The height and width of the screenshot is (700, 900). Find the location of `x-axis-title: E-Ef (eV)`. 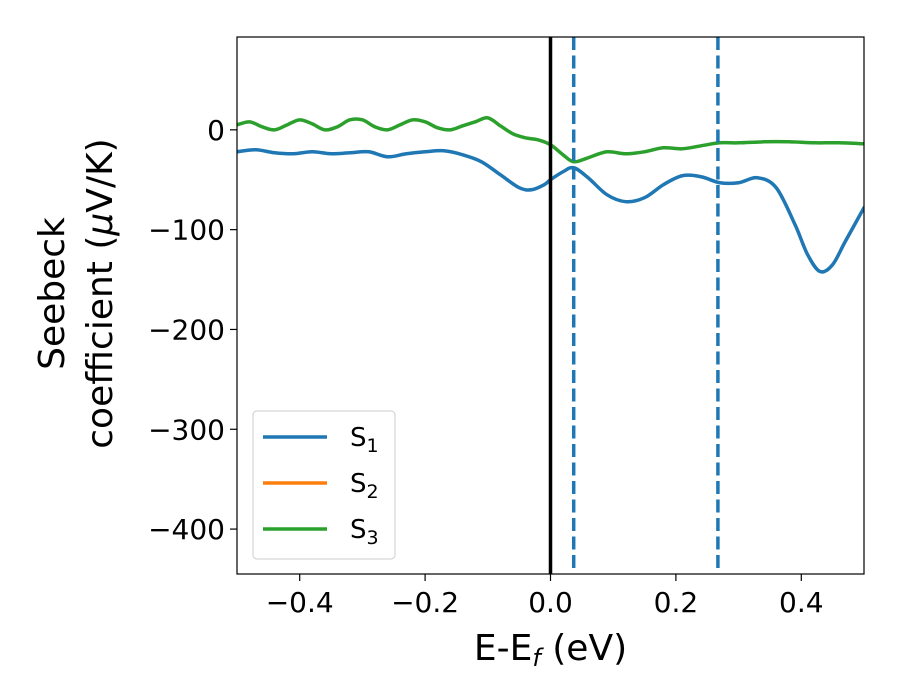

x-axis-title: E-Ef (eV) is located at coordinates (550, 650).